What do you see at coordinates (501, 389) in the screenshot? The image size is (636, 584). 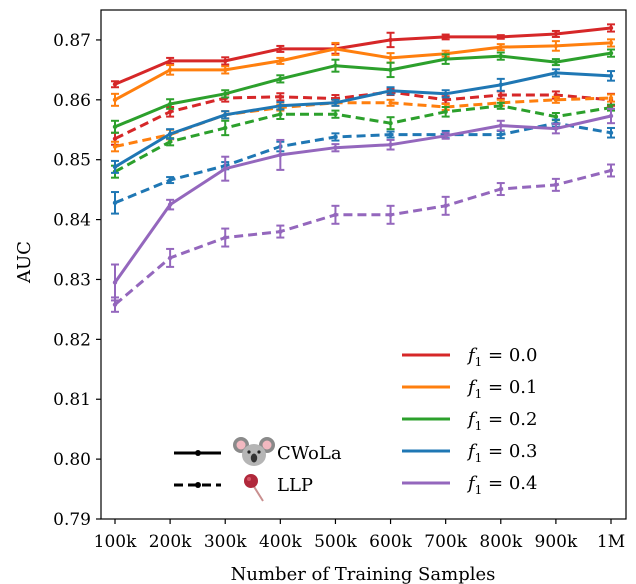 I see `legend-color-label: f1 = 0.1` at bounding box center [501, 389].